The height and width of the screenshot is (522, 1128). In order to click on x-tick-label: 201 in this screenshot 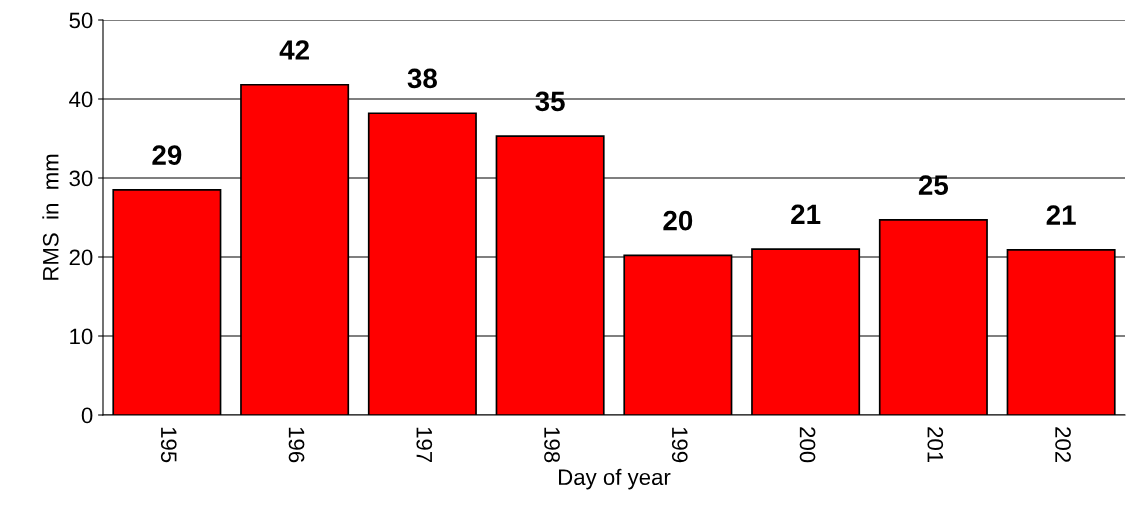, I will do `click(935, 445)`.